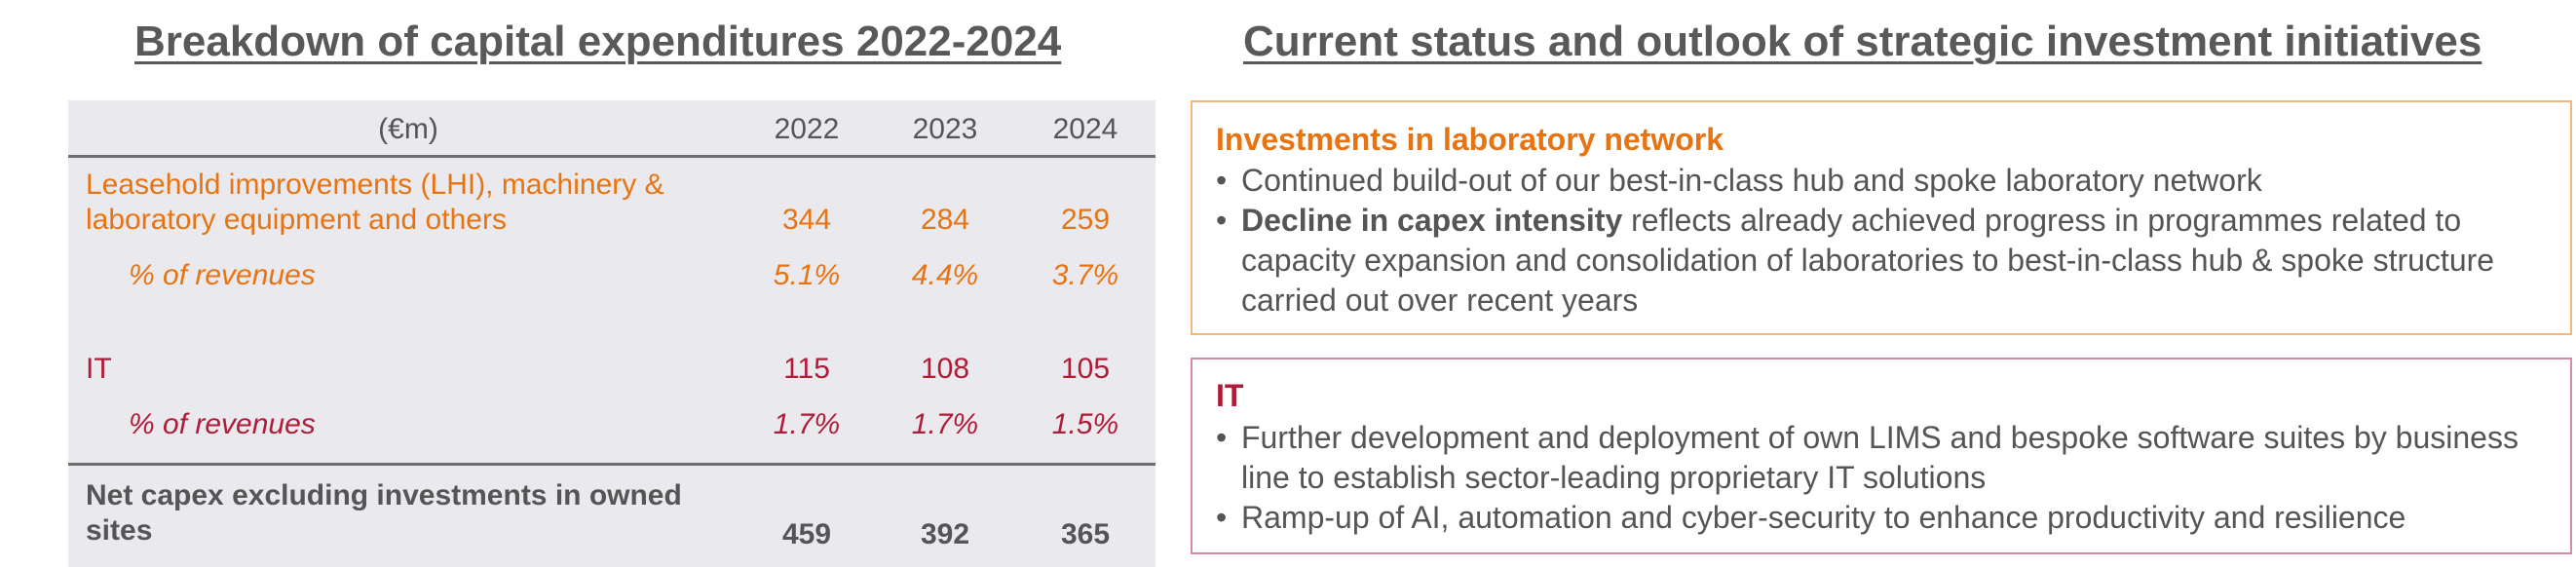 Image resolution: width=2576 pixels, height=567 pixels. Describe the element at coordinates (806, 369) in the screenshot. I see `it-value-2022: 115` at that location.